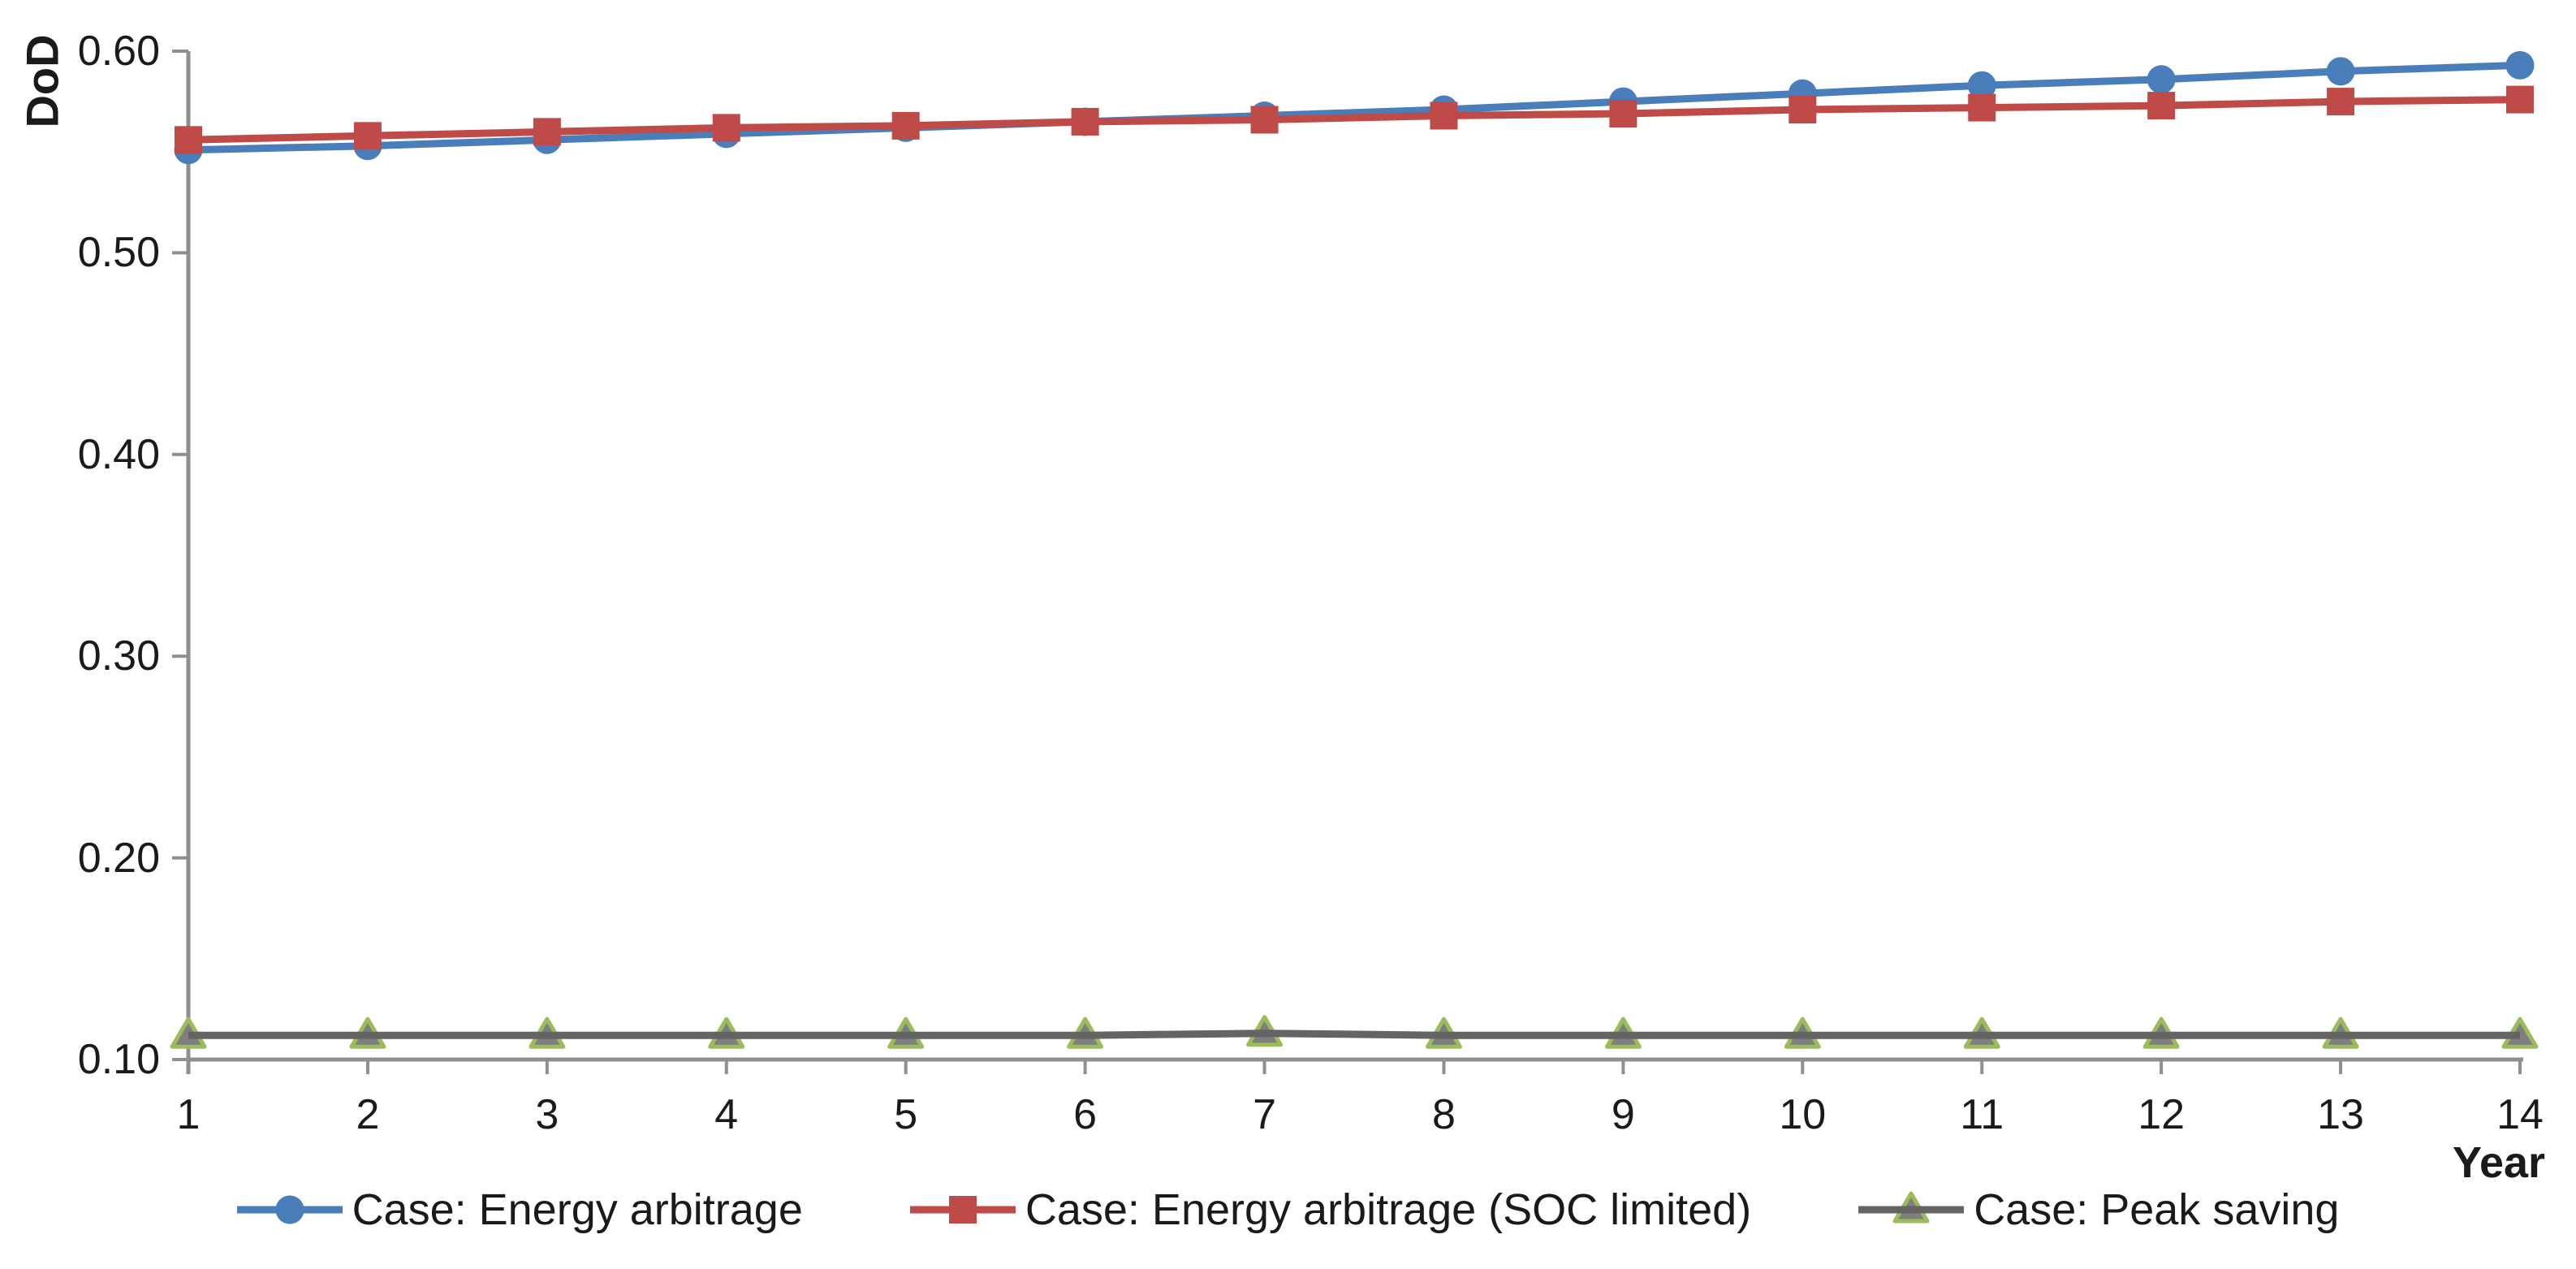 Image resolution: width=2576 pixels, height=1269 pixels. What do you see at coordinates (1443, 1114) in the screenshot?
I see `x-tick-label: 8` at bounding box center [1443, 1114].